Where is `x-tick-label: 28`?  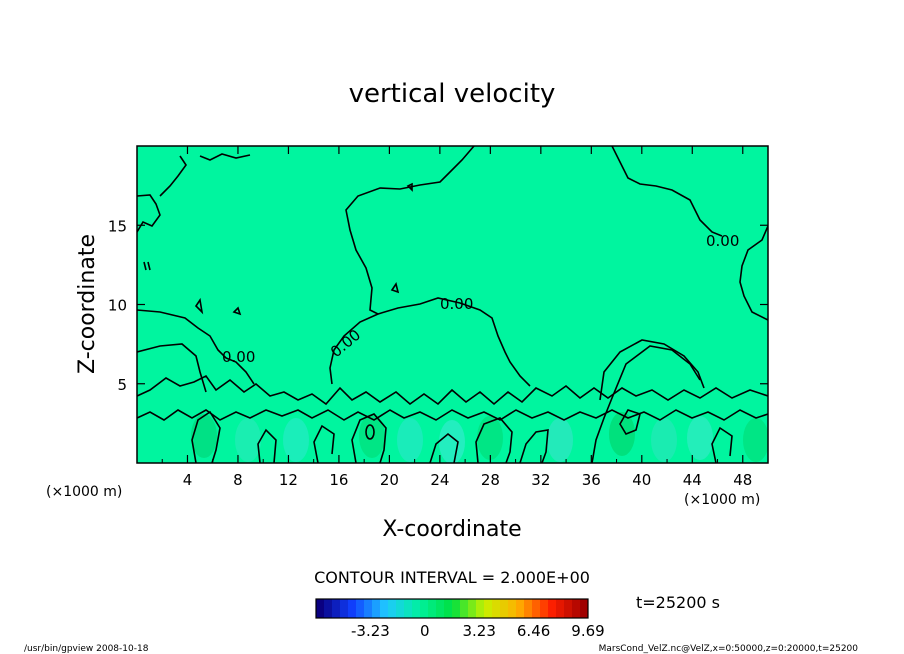
x-tick-label: 28 is located at coordinates (490, 480).